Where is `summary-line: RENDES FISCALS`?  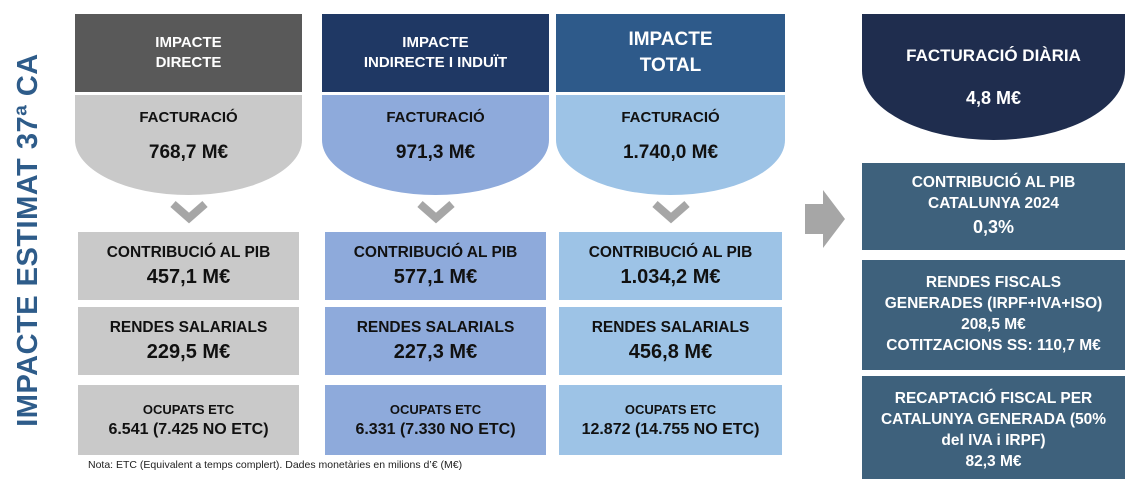
summary-line: RENDES FISCALS is located at coordinates (993, 283).